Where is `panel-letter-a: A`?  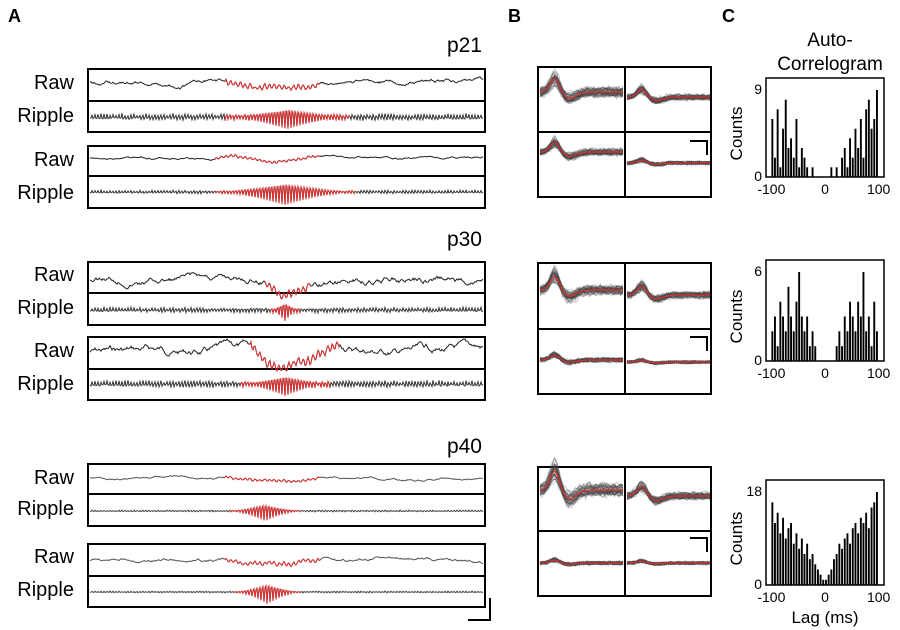 panel-letter-a: A is located at coordinates (14, 16).